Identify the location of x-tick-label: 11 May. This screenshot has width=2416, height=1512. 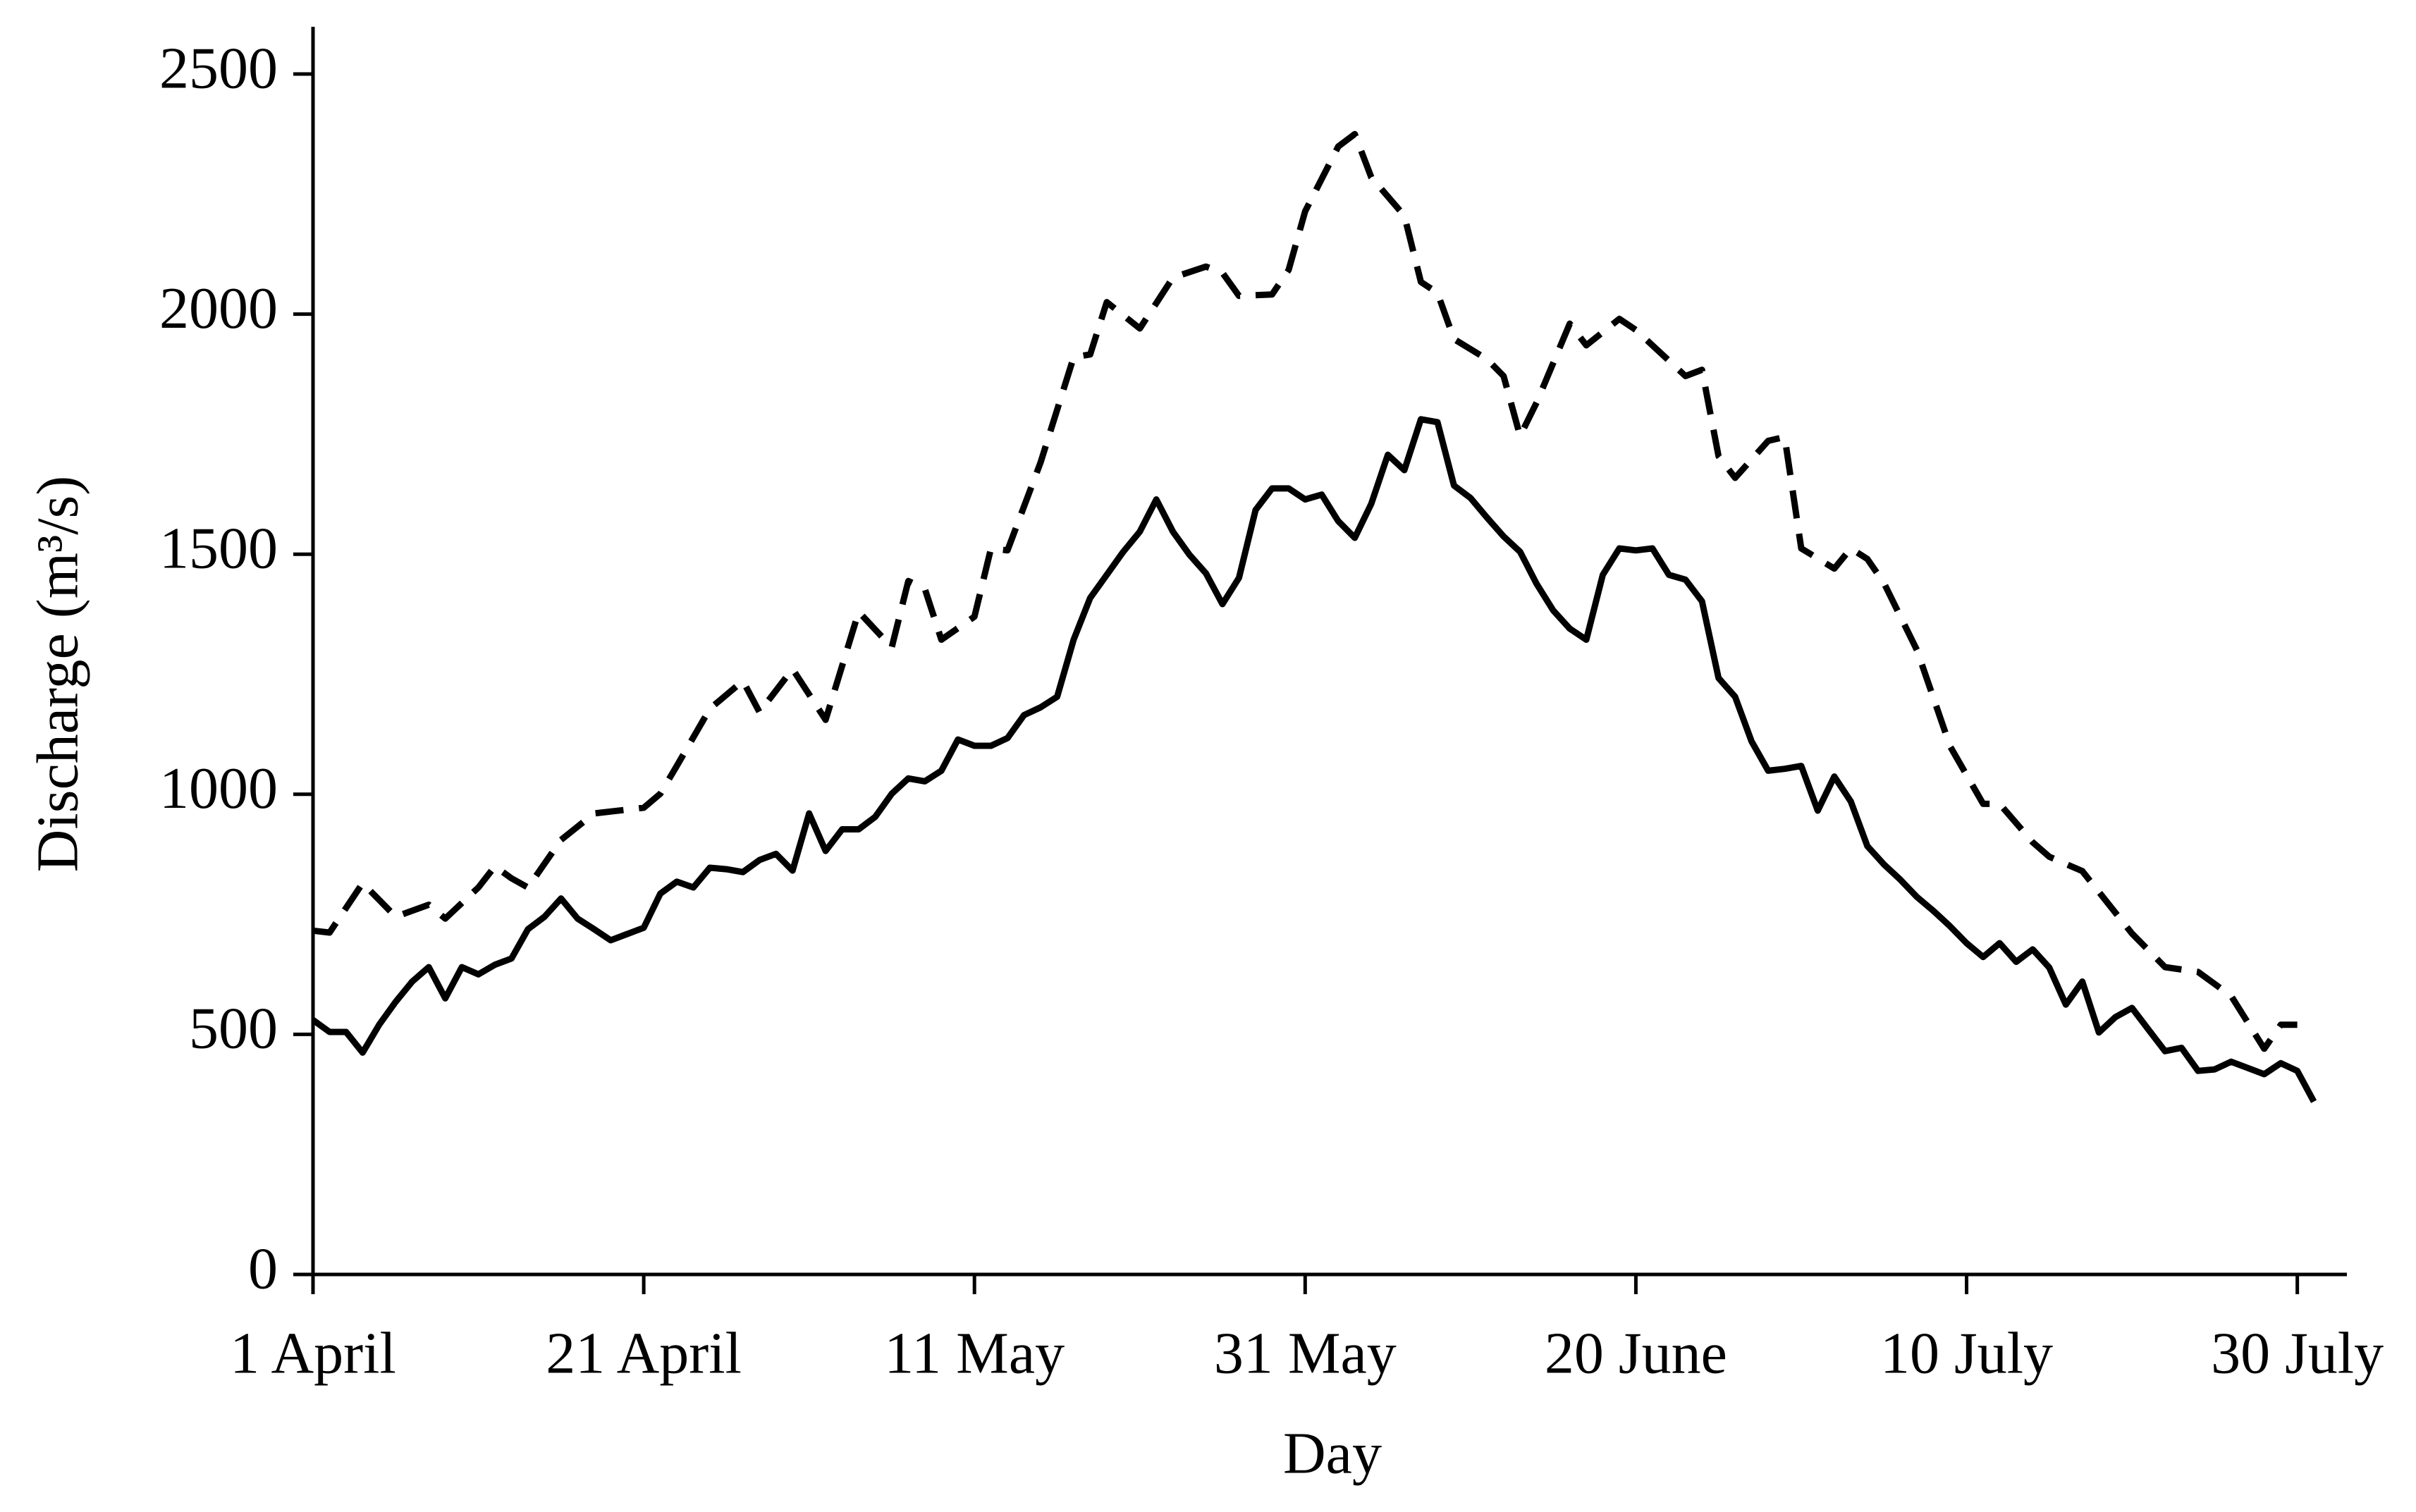
(974, 1353).